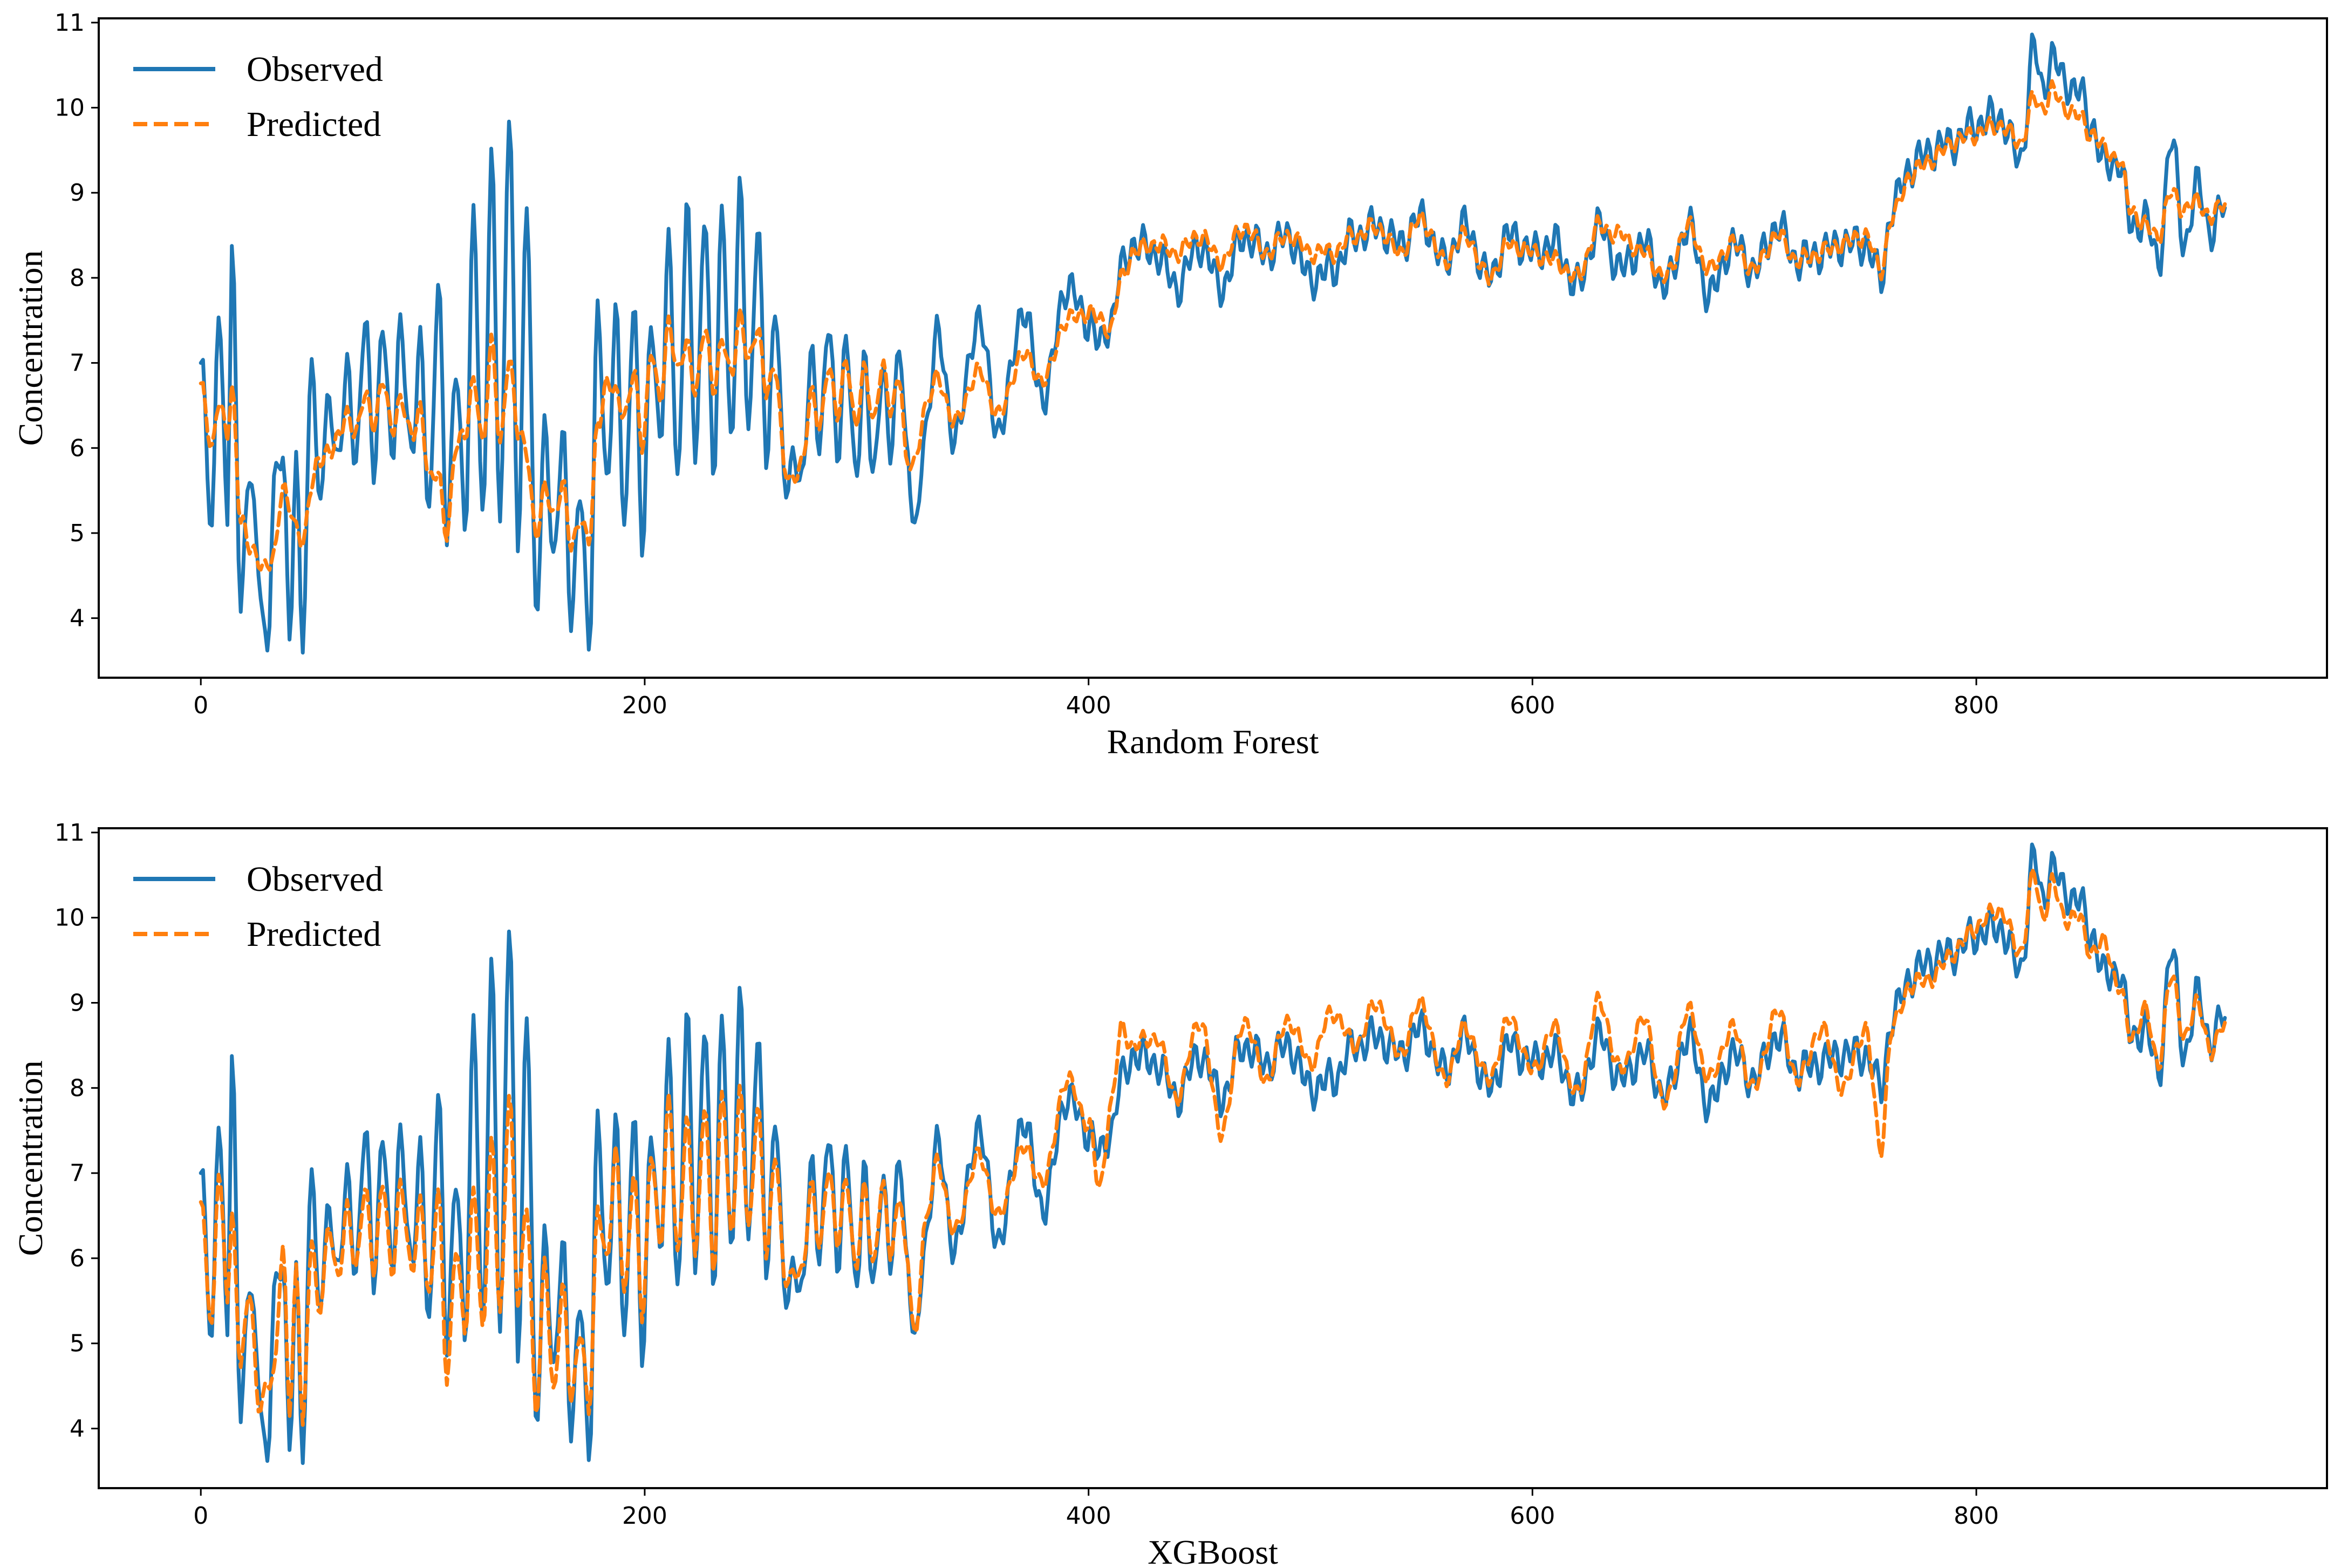 The image size is (2341, 1568). Describe the element at coordinates (1213, 1550) in the screenshot. I see `x-axis-label: XGBoost` at that location.